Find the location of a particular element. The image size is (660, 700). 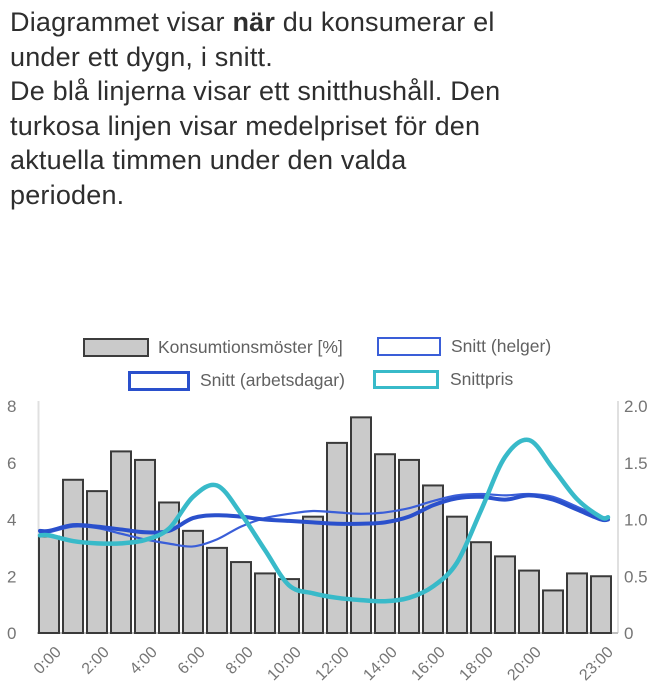

legend-swatch-weekday is located at coordinates (159, 381).